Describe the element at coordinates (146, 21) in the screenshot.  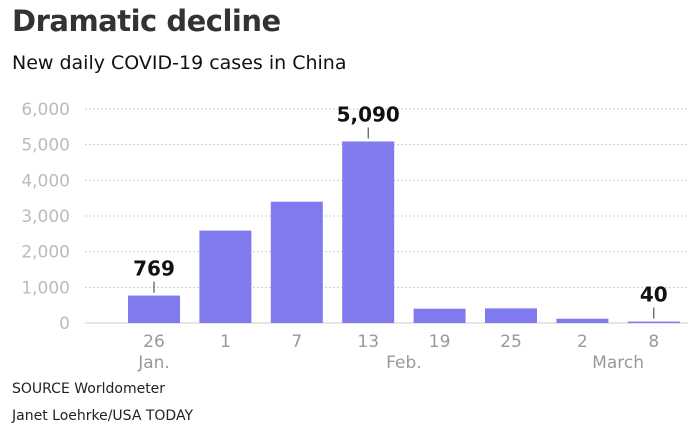
I see `chart-title: Dramatic decline` at that location.